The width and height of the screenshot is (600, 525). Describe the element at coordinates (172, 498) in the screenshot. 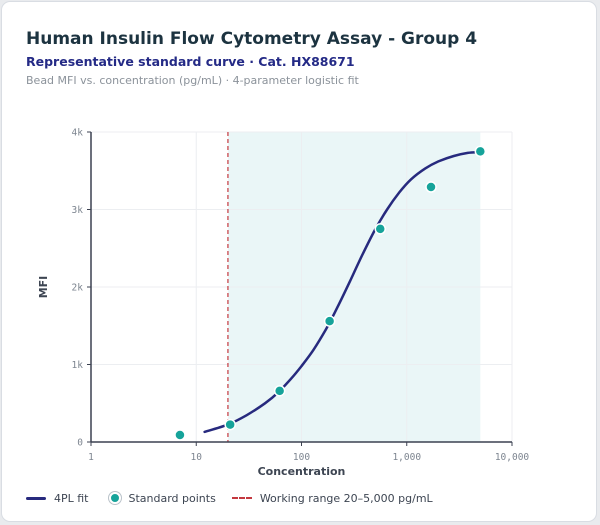

I see `legend-points-label: Standard points` at that location.